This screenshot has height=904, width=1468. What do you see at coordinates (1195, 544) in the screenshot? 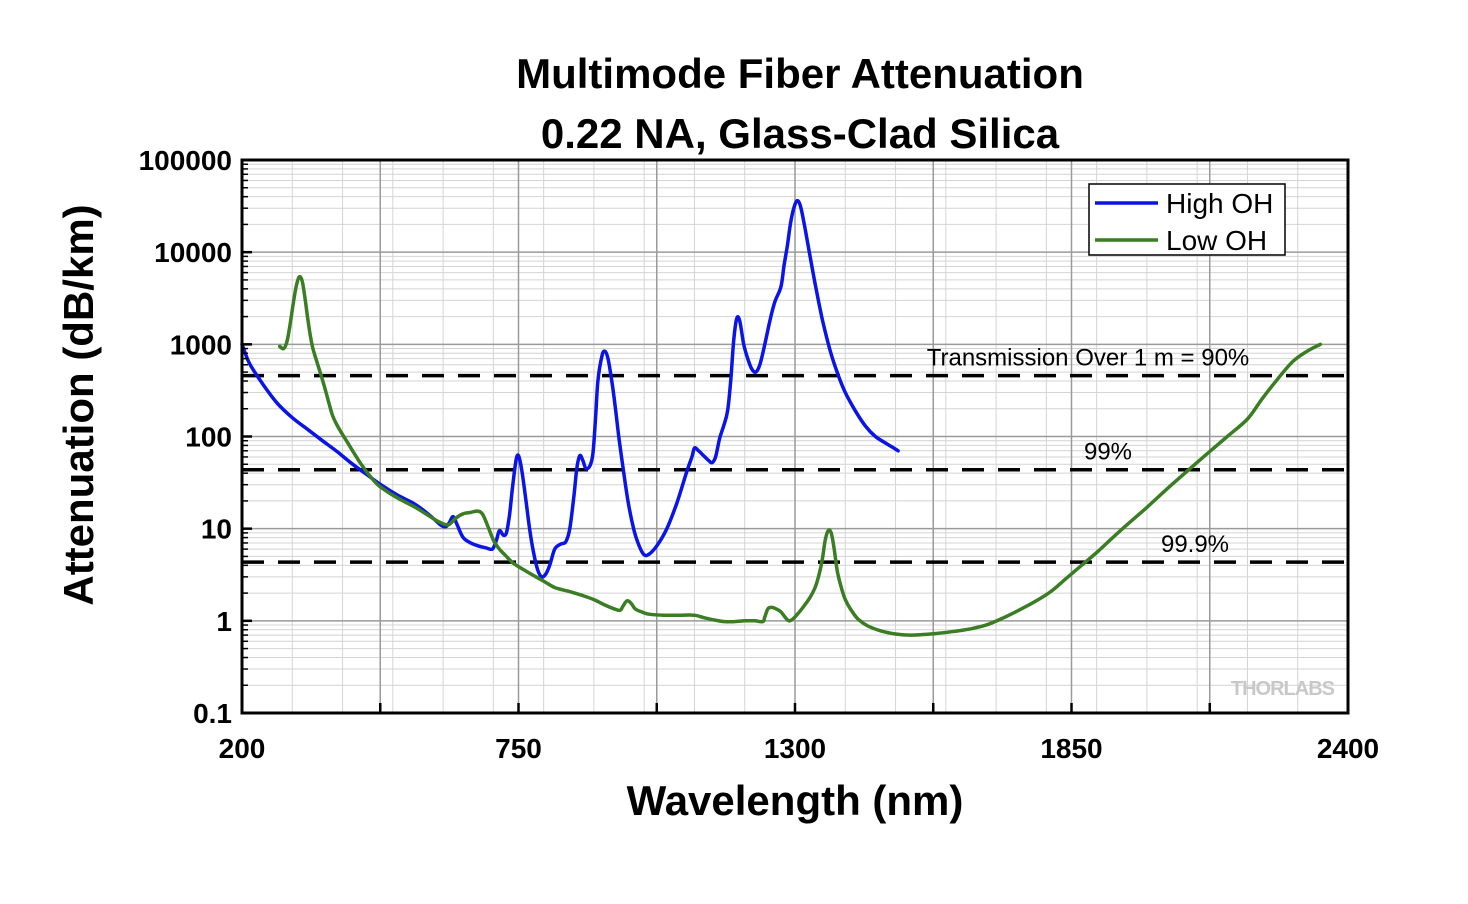
I see `reference-line-label: 99.9%` at bounding box center [1195, 544].